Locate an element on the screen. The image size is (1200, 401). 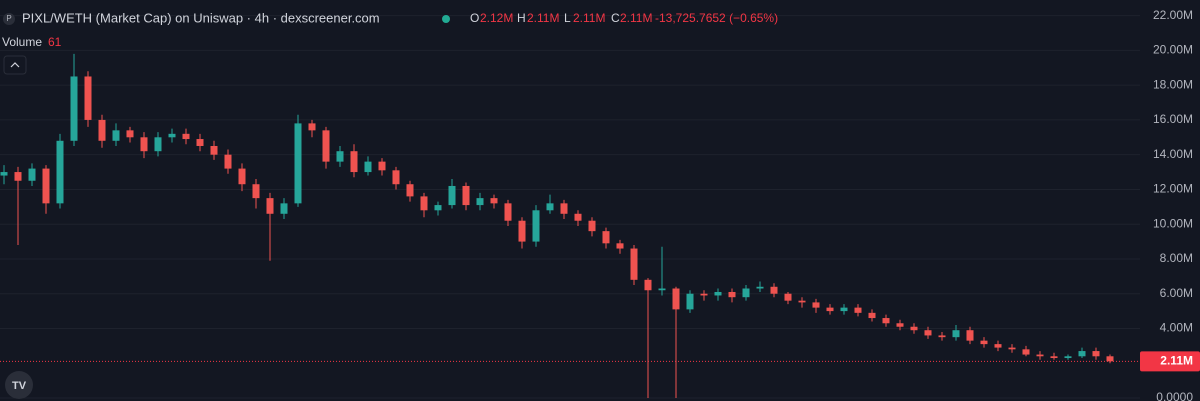
ohlc-key: L is located at coordinates (567, 18).